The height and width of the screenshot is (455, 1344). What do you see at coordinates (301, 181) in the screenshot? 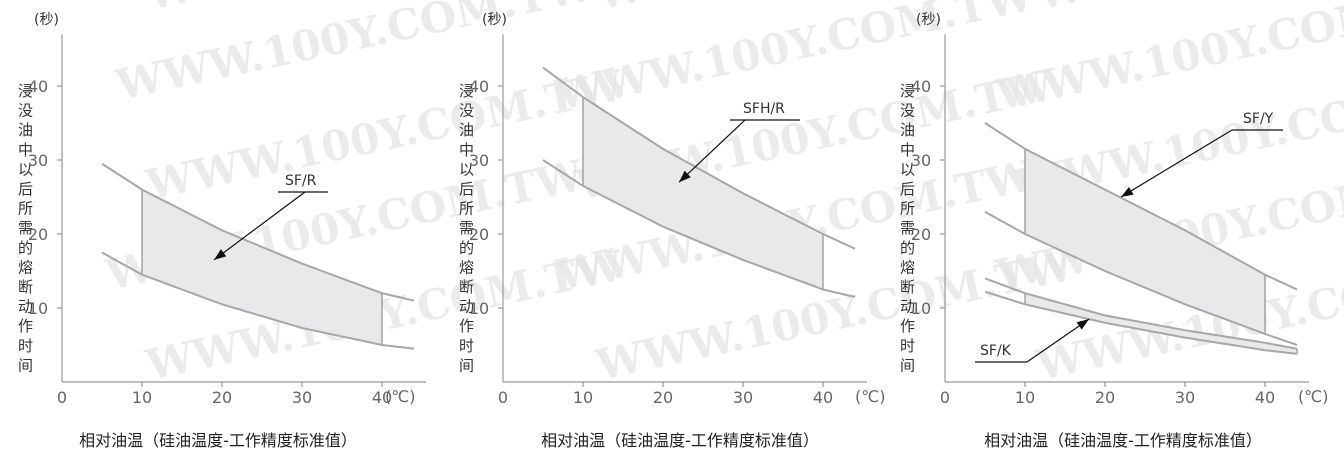
I see `band-label: SF/R` at bounding box center [301, 181].